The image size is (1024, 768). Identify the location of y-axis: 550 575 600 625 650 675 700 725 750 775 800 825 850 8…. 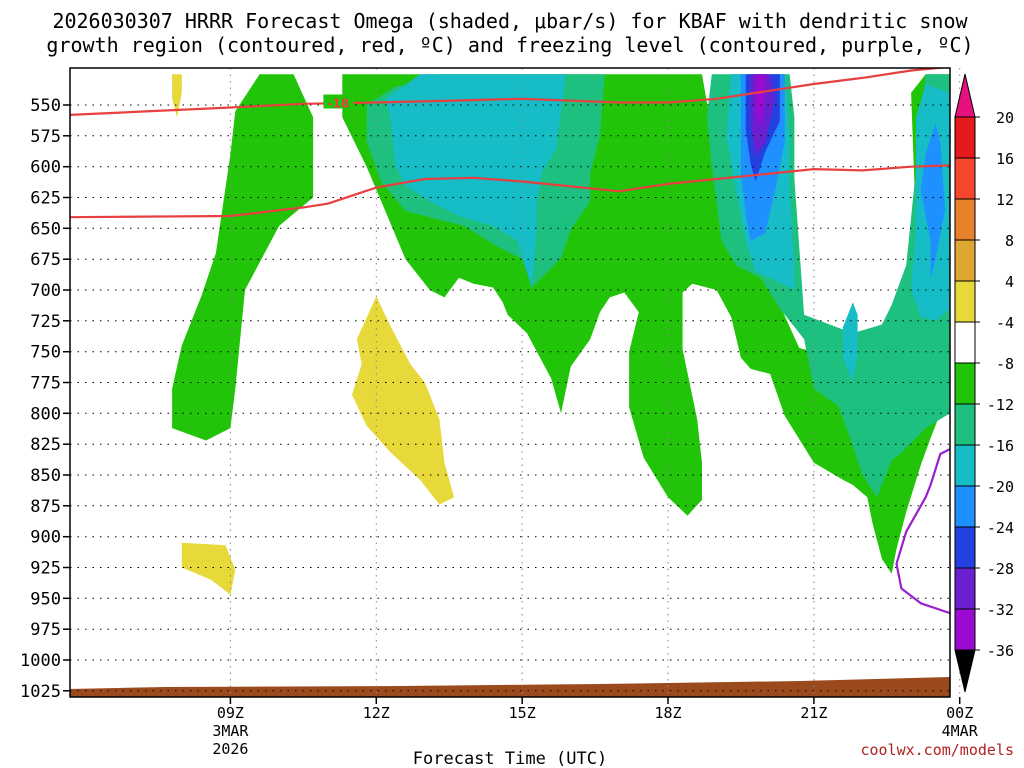
(45, 399).